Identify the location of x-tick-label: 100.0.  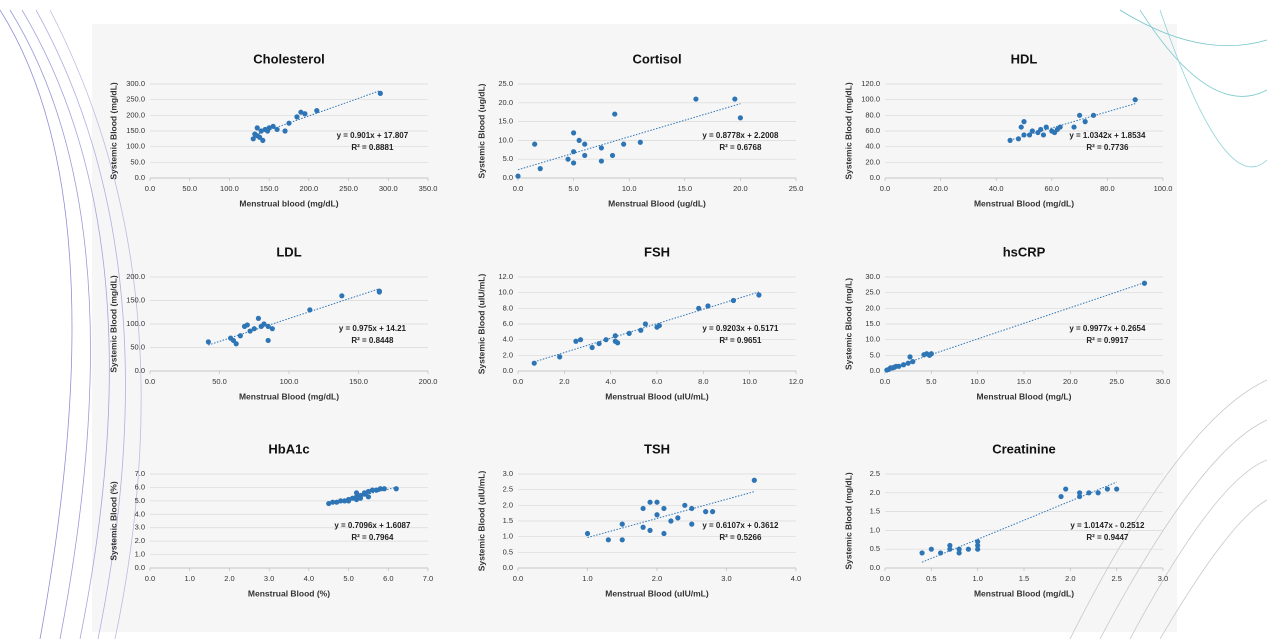
(1163, 188).